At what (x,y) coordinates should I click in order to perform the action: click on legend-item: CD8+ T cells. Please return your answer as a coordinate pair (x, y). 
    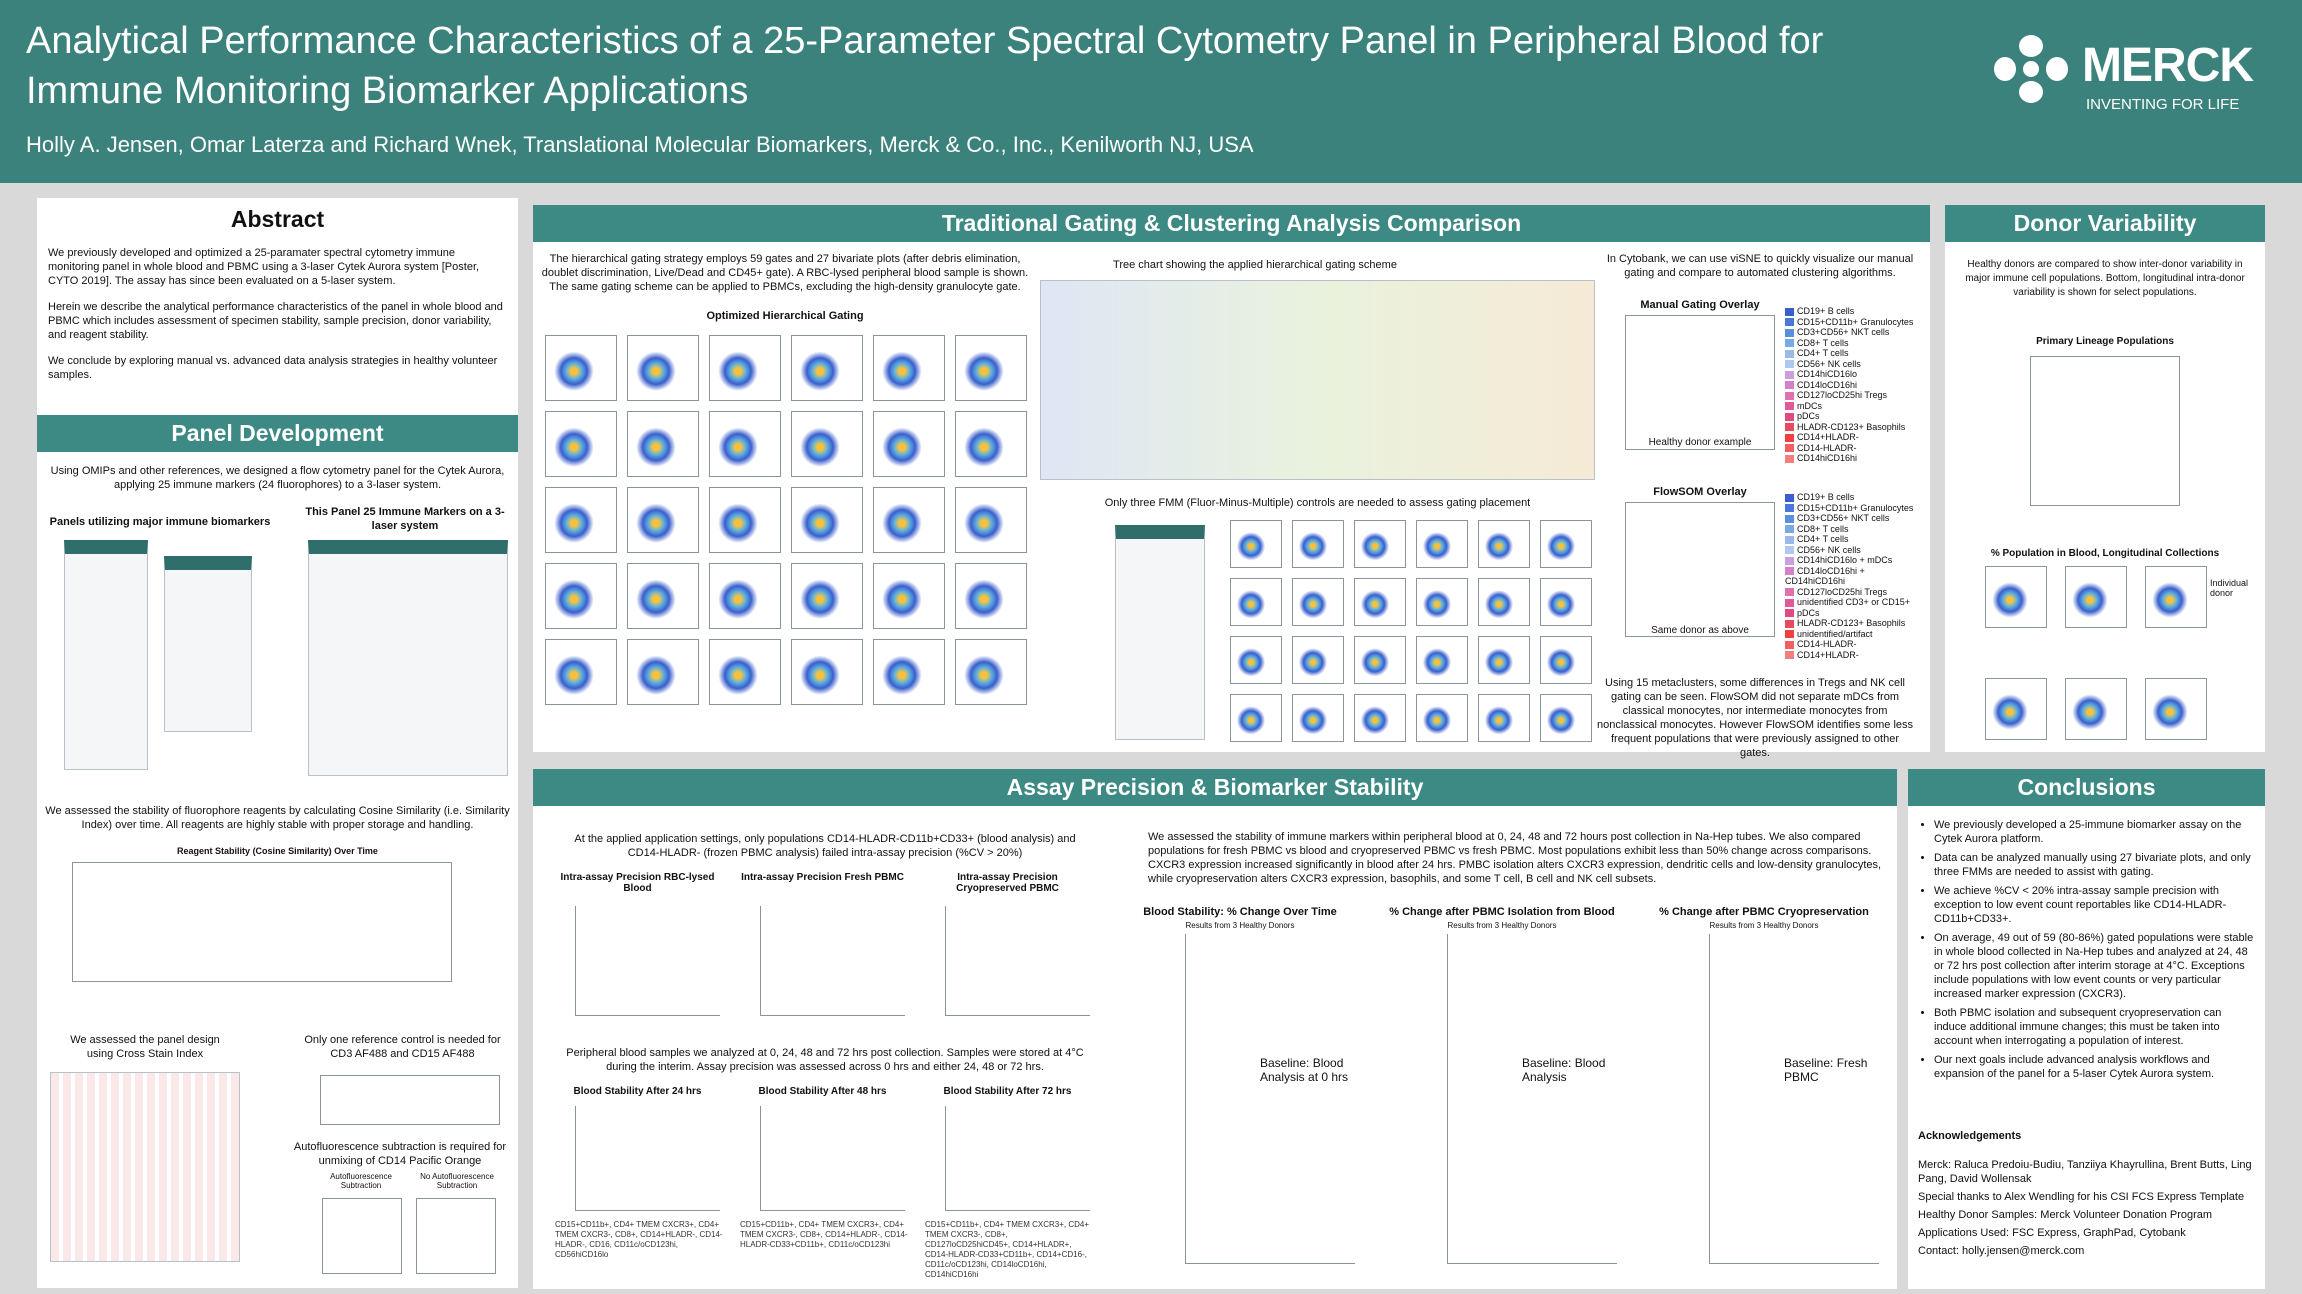
    Looking at the image, I should click on (1855, 529).